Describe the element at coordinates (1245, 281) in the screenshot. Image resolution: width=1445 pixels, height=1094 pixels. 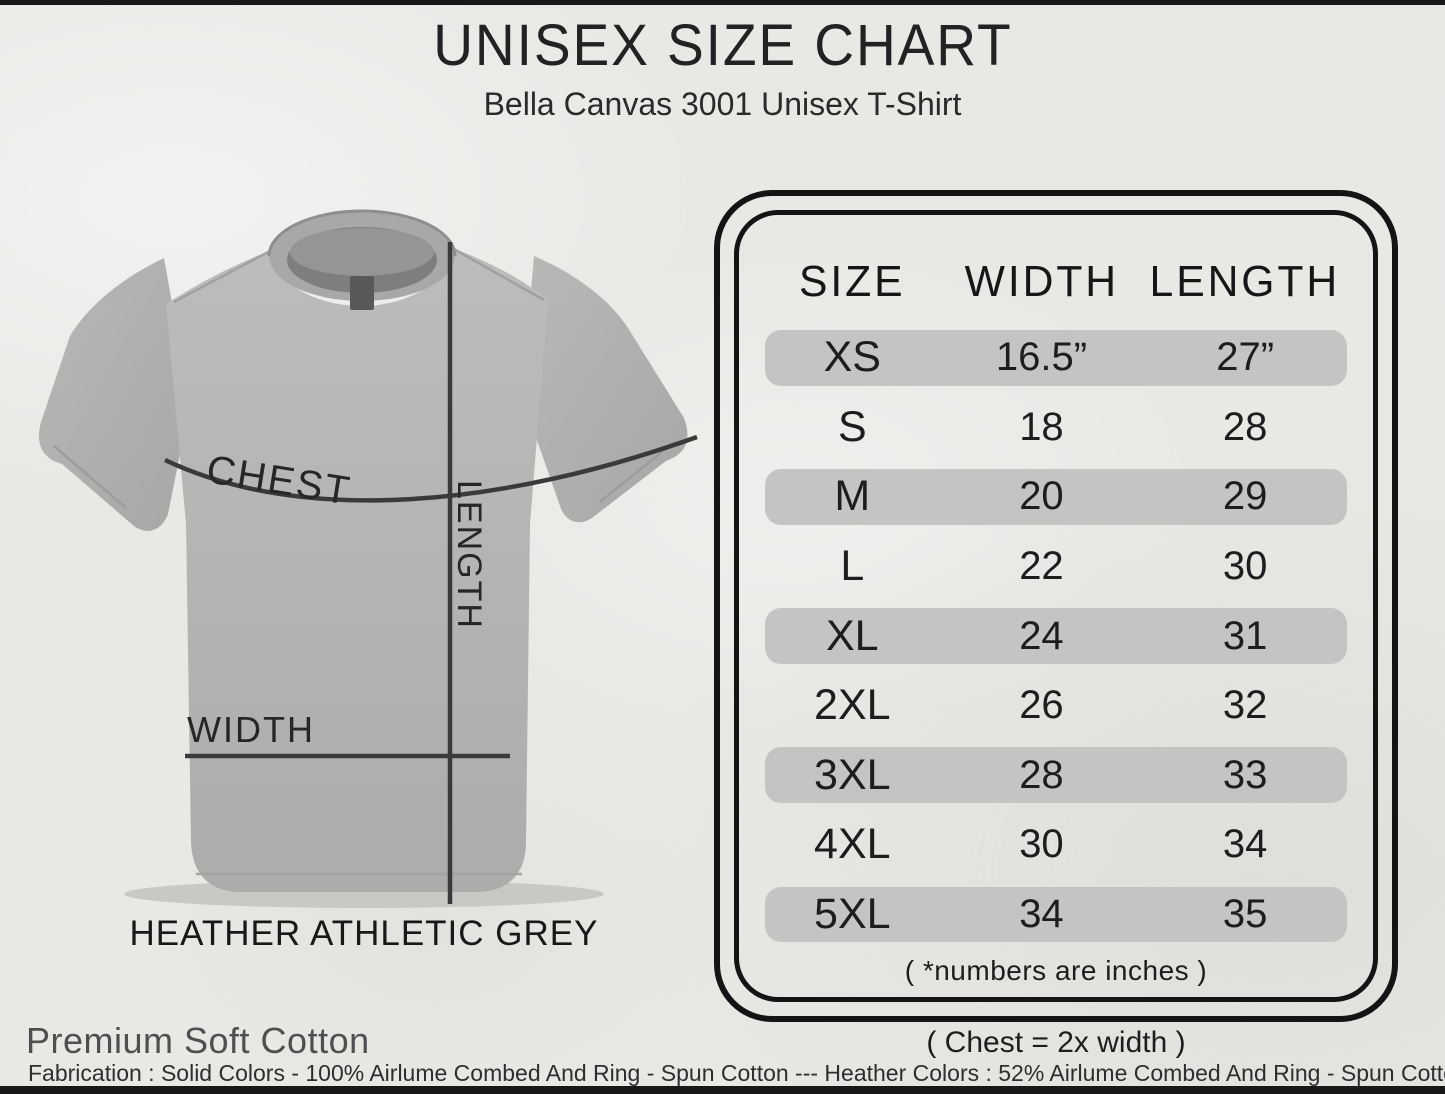
I see `header-length: LENGTH` at that location.